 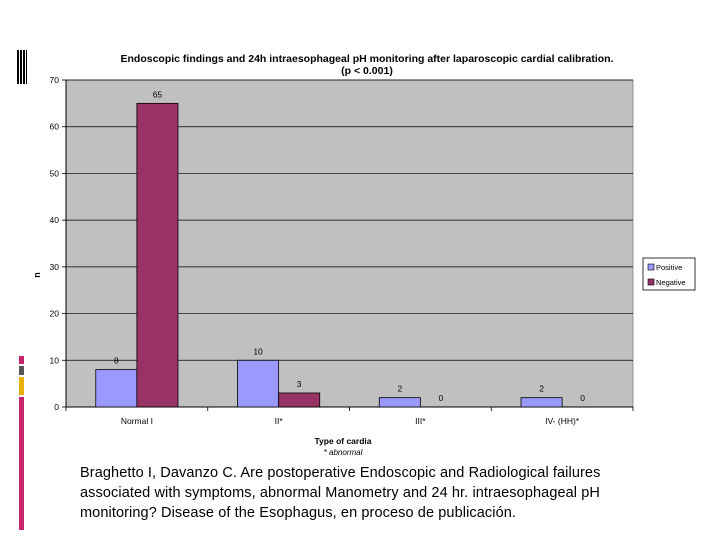 I want to click on data-label-positive-0: 8, so click(x=116, y=361).